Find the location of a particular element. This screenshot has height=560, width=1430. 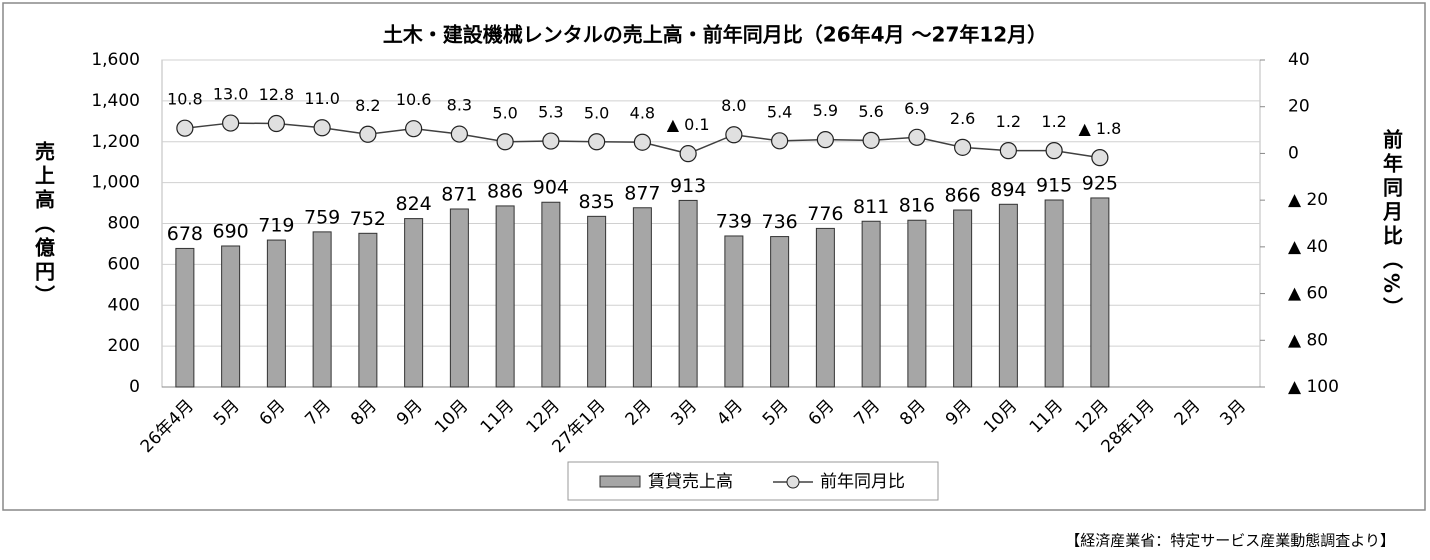

y2-tick-label: ▲ 100 is located at coordinates (1313, 387).